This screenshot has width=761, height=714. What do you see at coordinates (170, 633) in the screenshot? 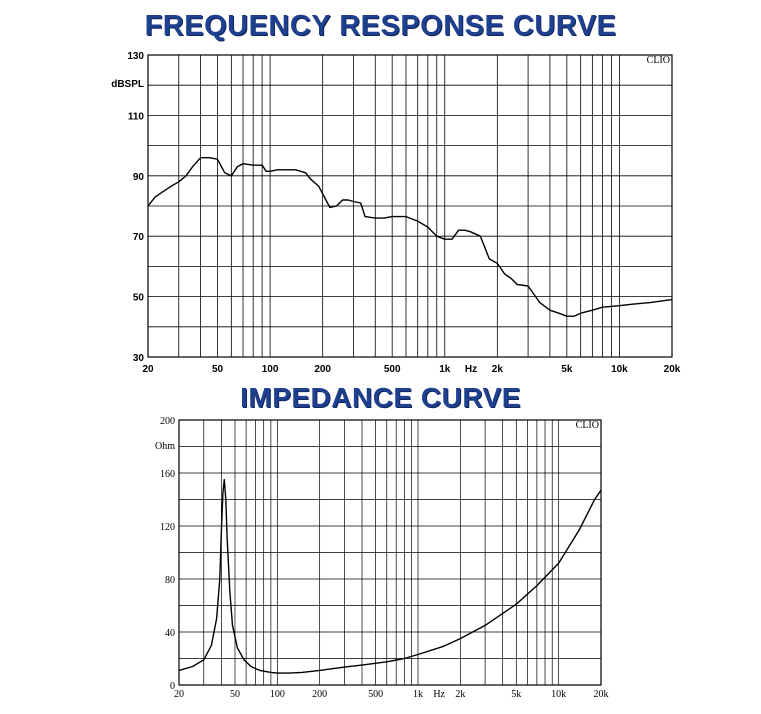
I see `y-tick-label: 40` at bounding box center [170, 633].